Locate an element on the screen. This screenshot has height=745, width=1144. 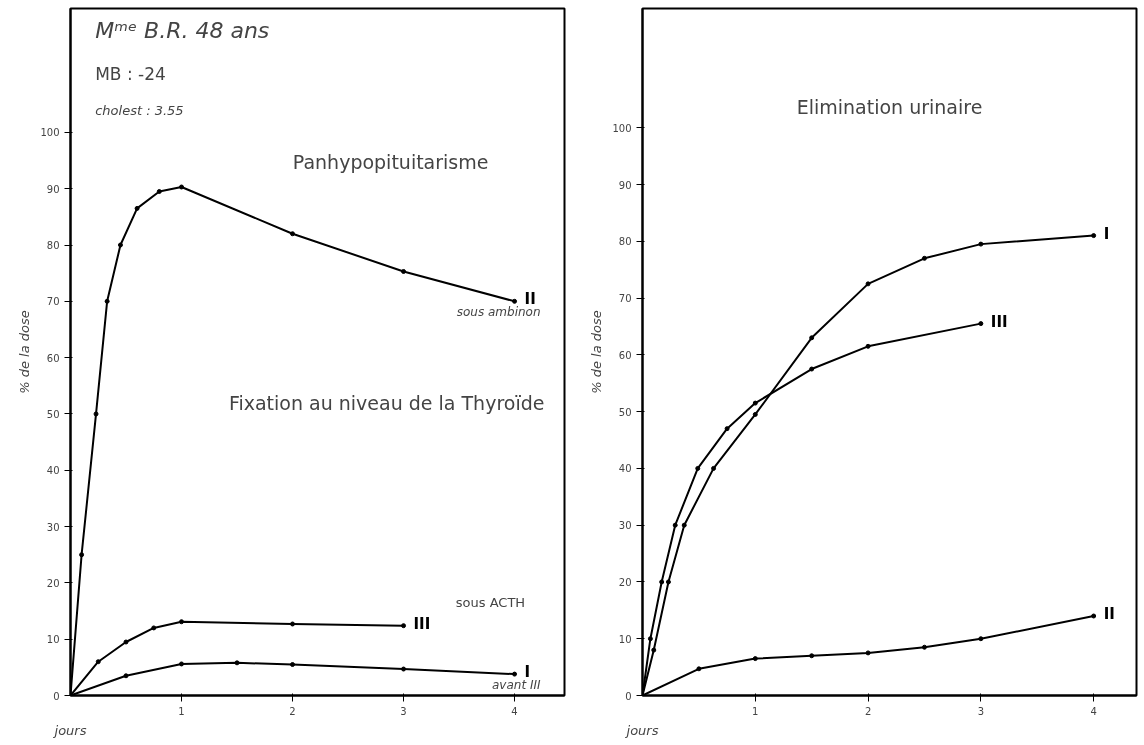
series-label: II is located at coordinates (1109, 614).